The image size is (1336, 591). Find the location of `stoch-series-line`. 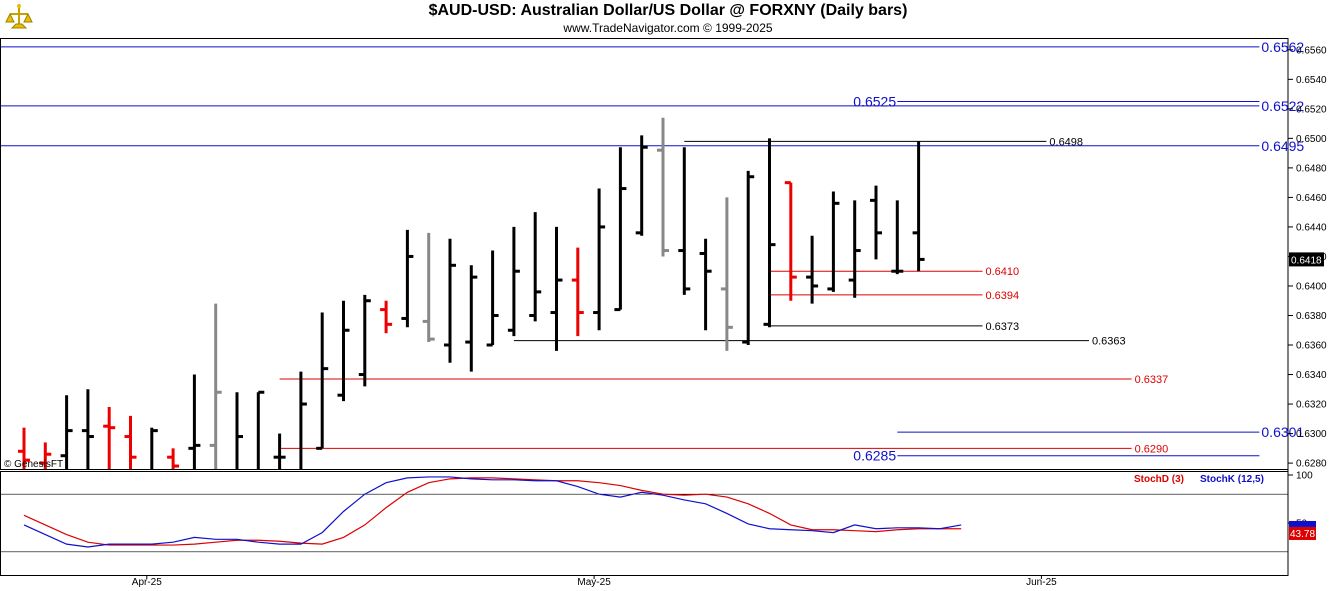

stoch-series-line is located at coordinates (492, 512).